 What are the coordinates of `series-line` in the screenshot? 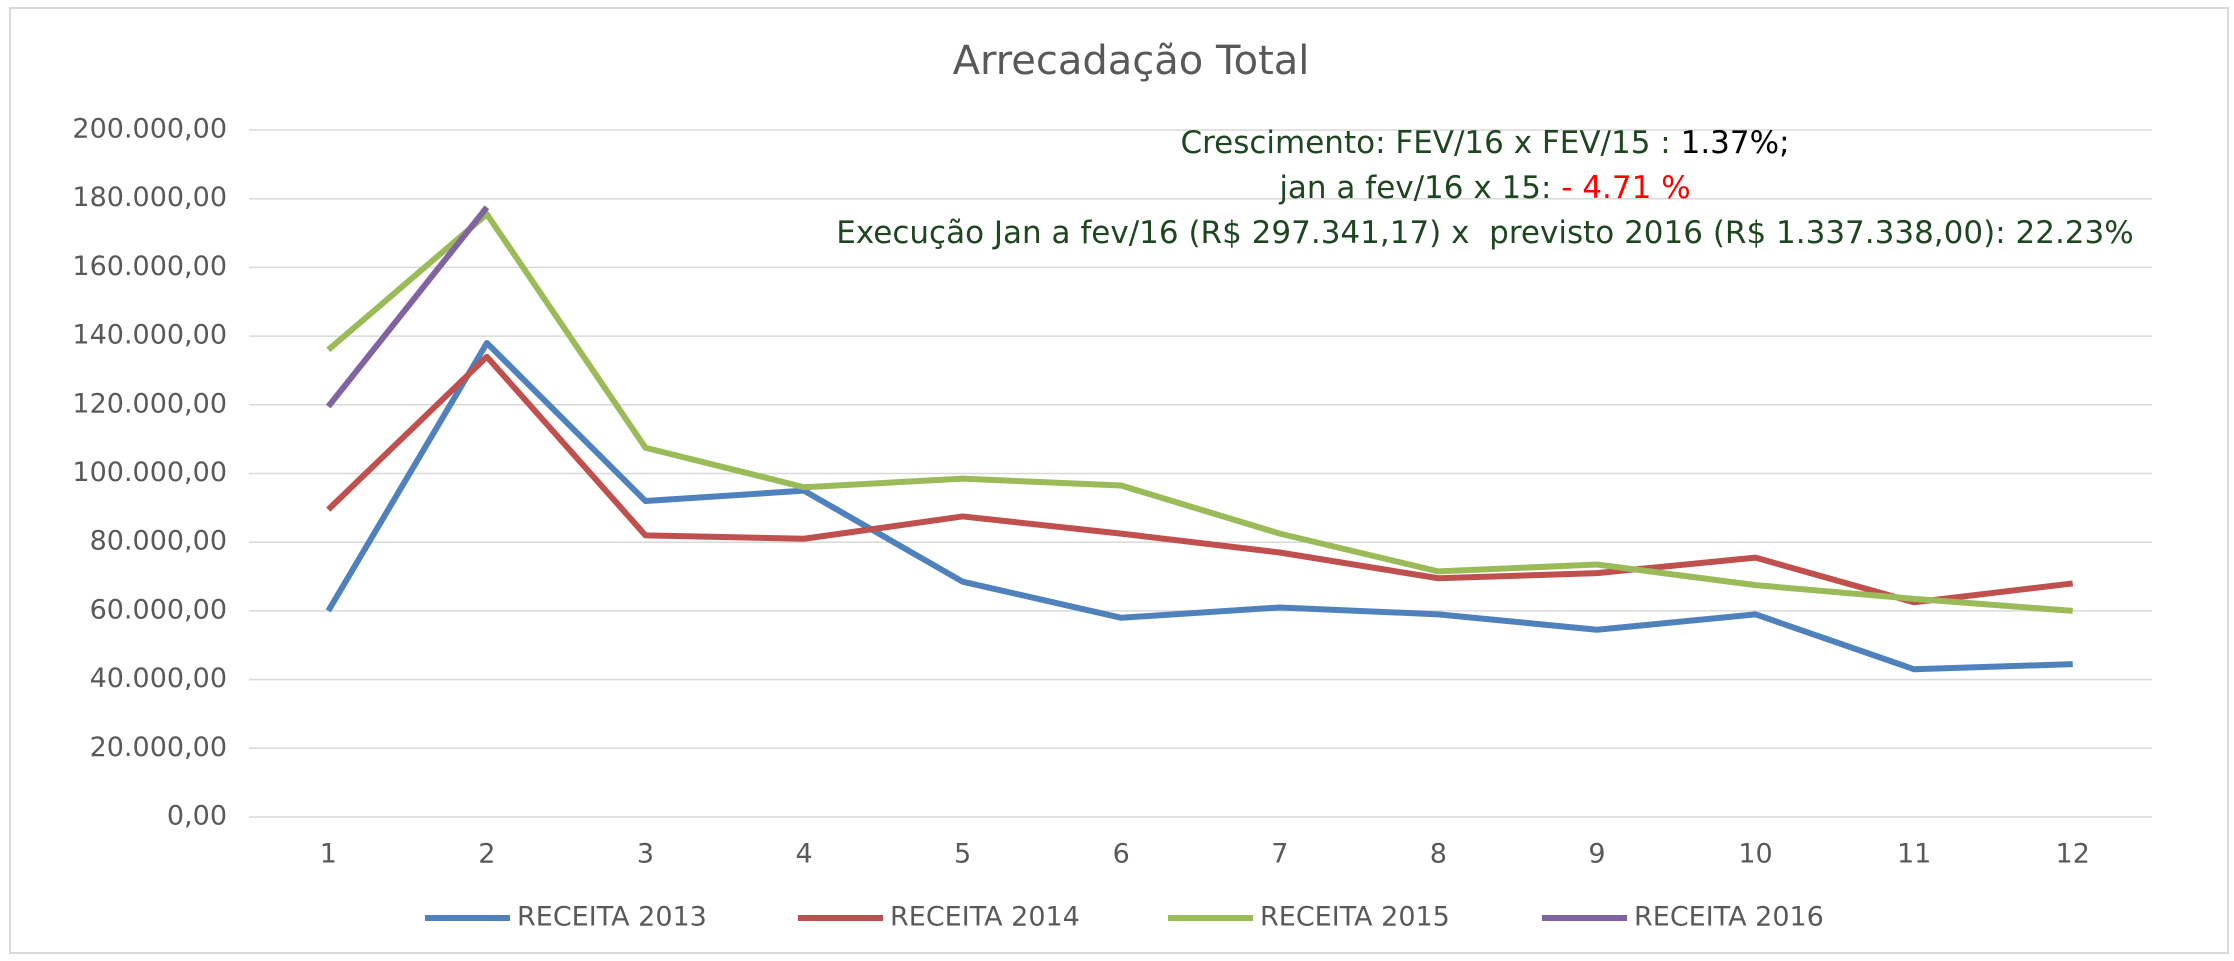 It's located at (407, 307).